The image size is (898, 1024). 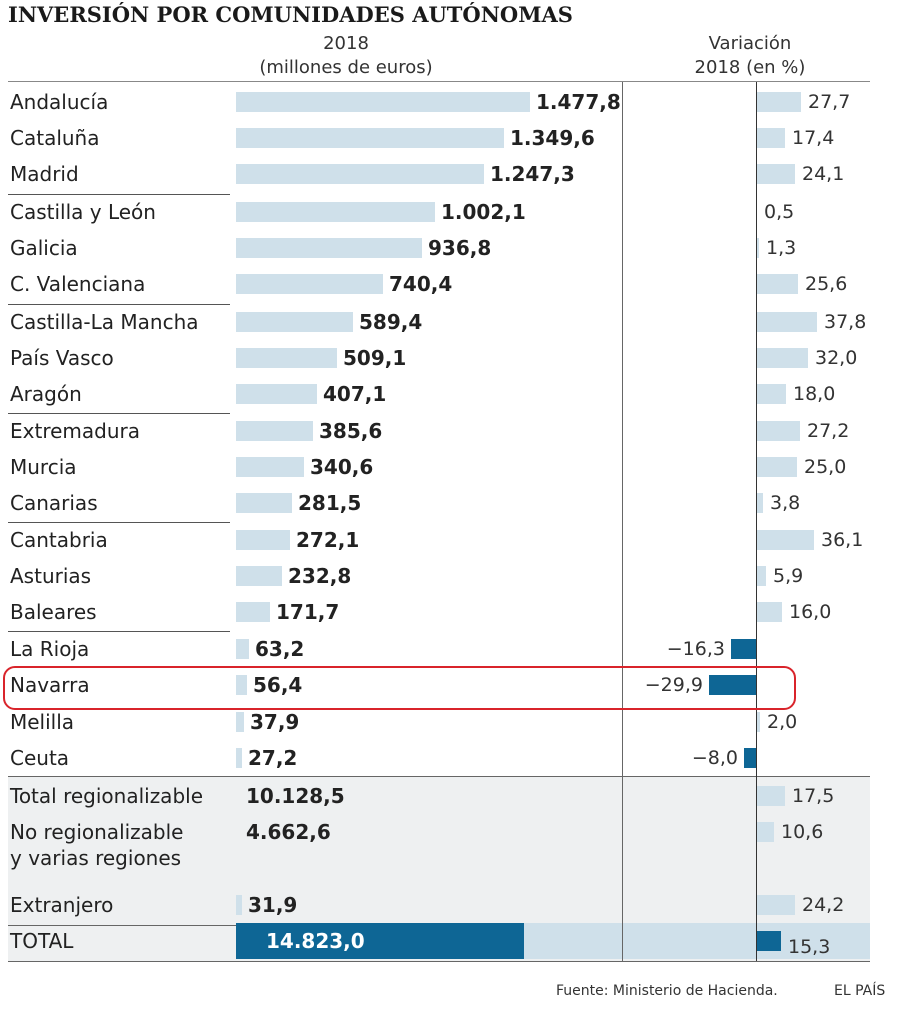 What do you see at coordinates (750, 43) in the screenshot?
I see `column-header-variation-line1: Variación` at bounding box center [750, 43].